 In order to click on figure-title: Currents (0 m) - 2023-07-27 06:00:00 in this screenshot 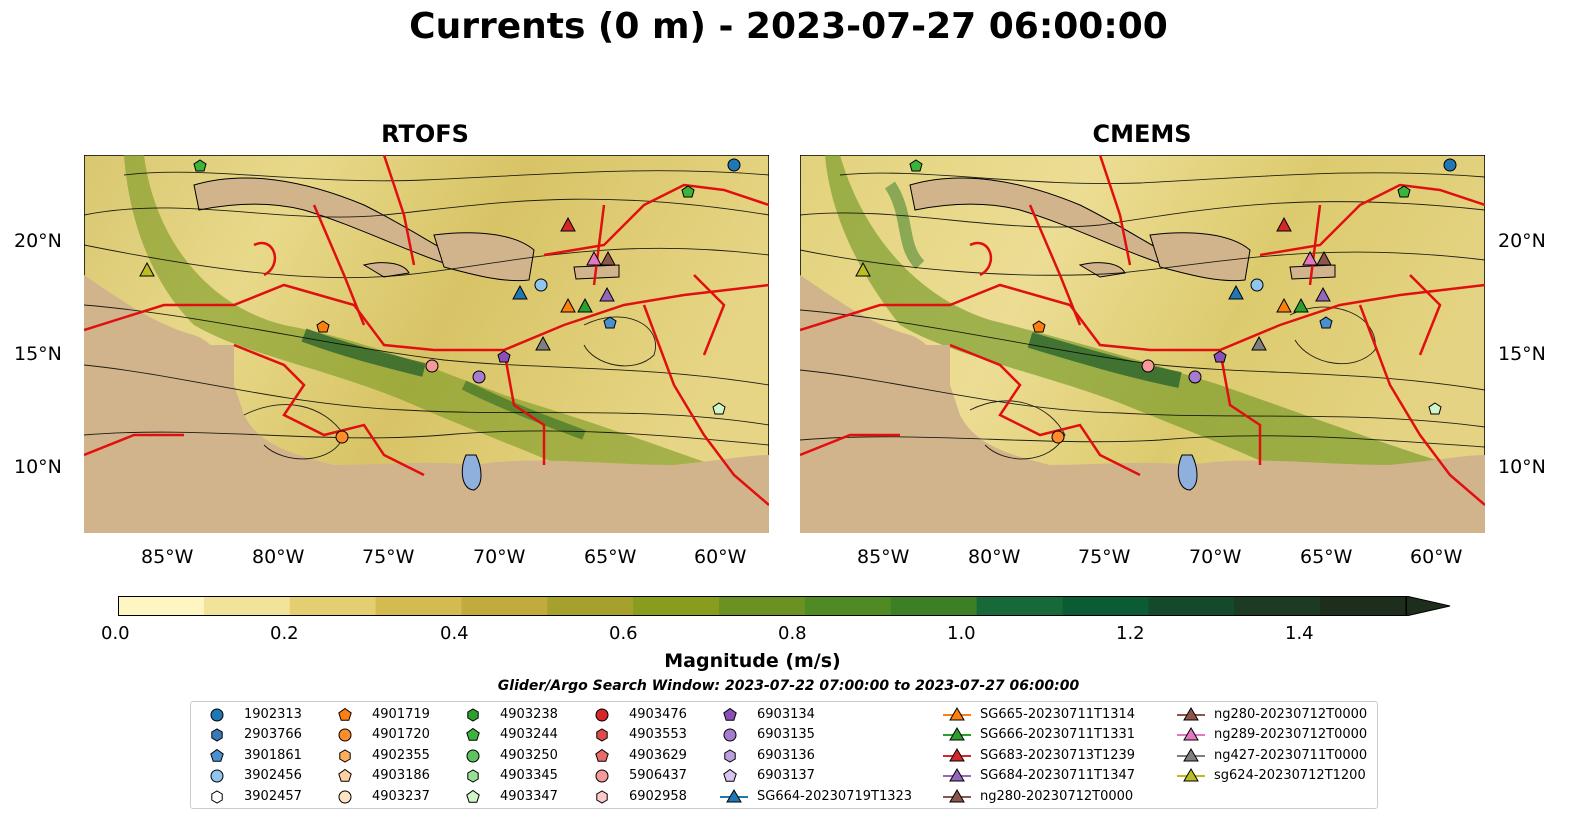, I will do `click(788, 26)`.